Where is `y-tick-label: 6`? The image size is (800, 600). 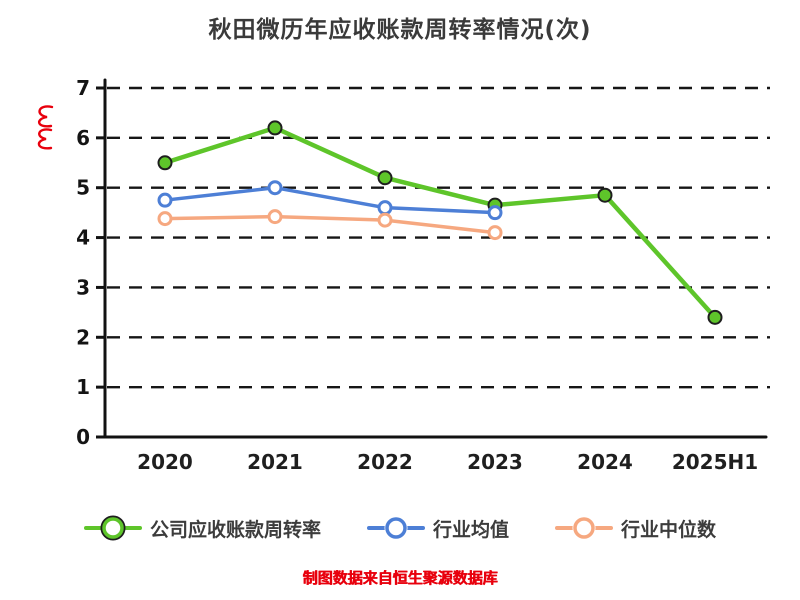
y-tick-label: 6 is located at coordinates (83, 138).